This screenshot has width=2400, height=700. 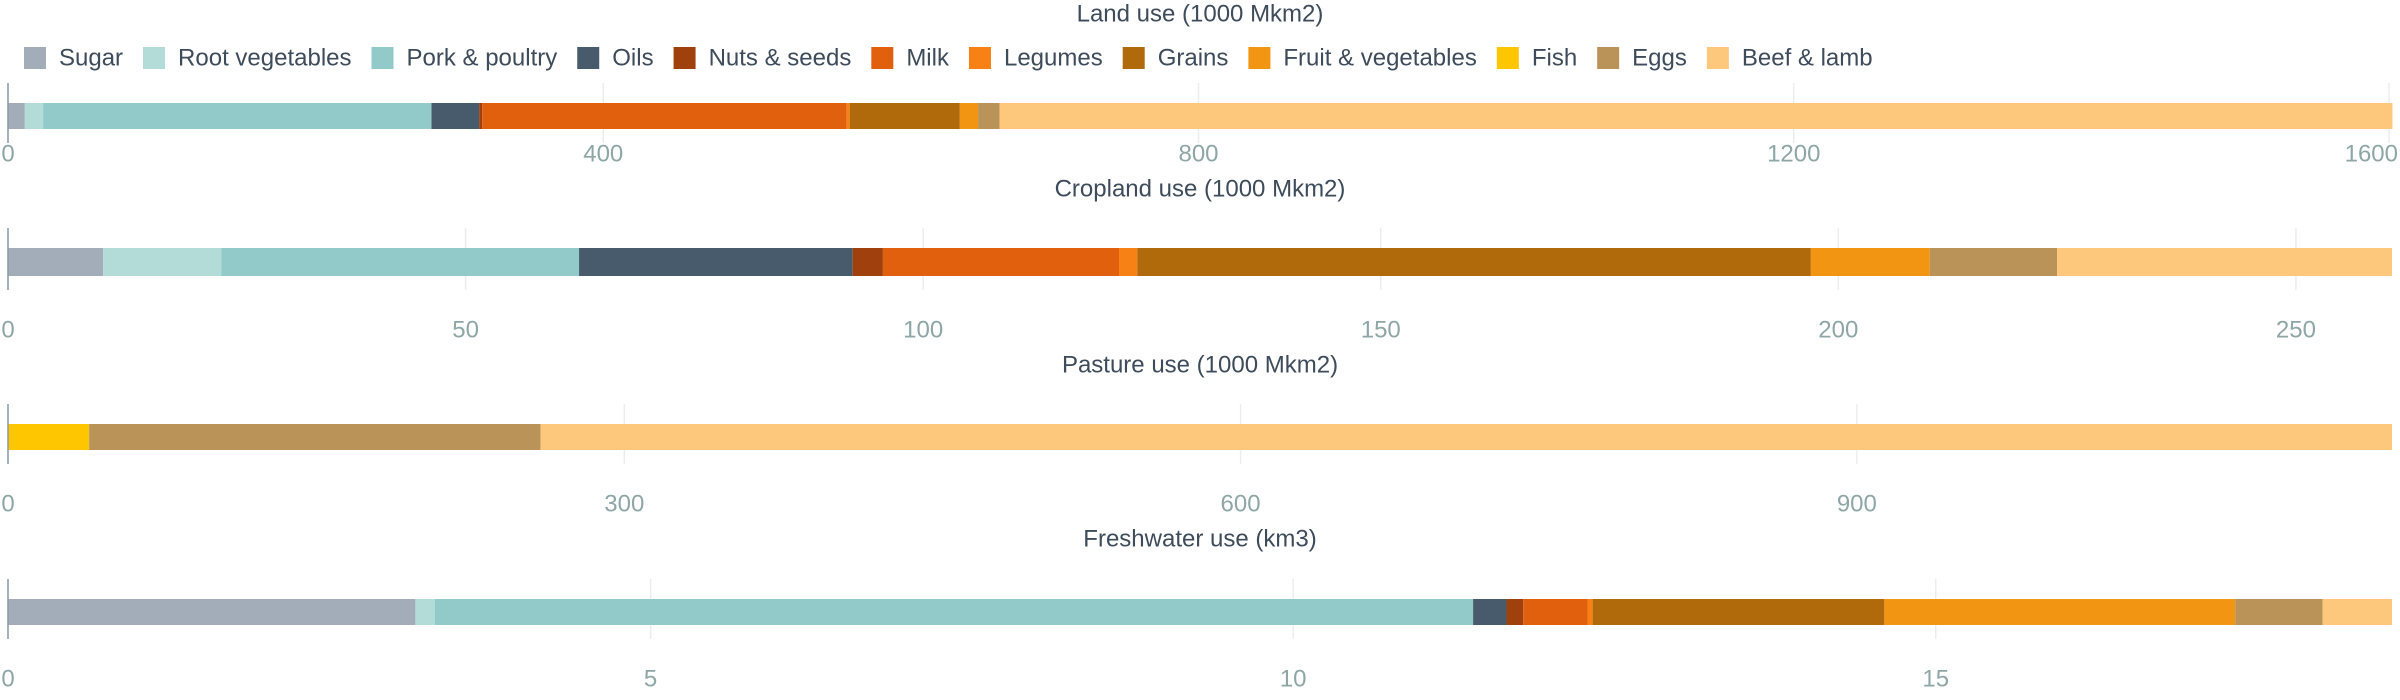 What do you see at coordinates (264, 57) in the screenshot?
I see `legend-label: Root vegetables` at bounding box center [264, 57].